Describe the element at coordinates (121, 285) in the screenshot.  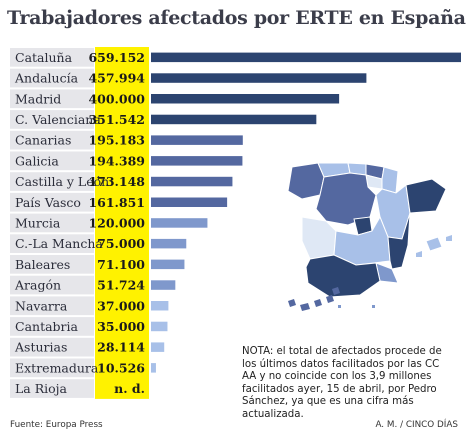
I see `value-label: 51.724` at that location.